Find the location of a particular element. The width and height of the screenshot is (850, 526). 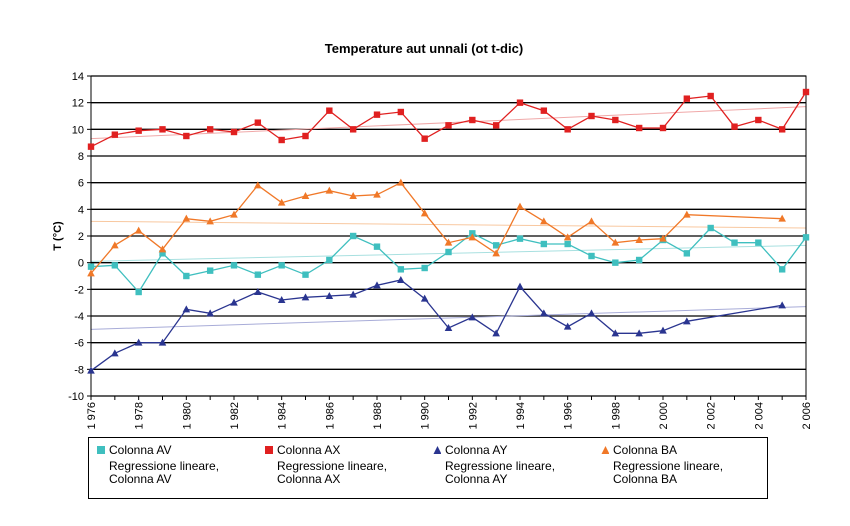

y-tick-label: -8 is located at coordinates (79, 370).